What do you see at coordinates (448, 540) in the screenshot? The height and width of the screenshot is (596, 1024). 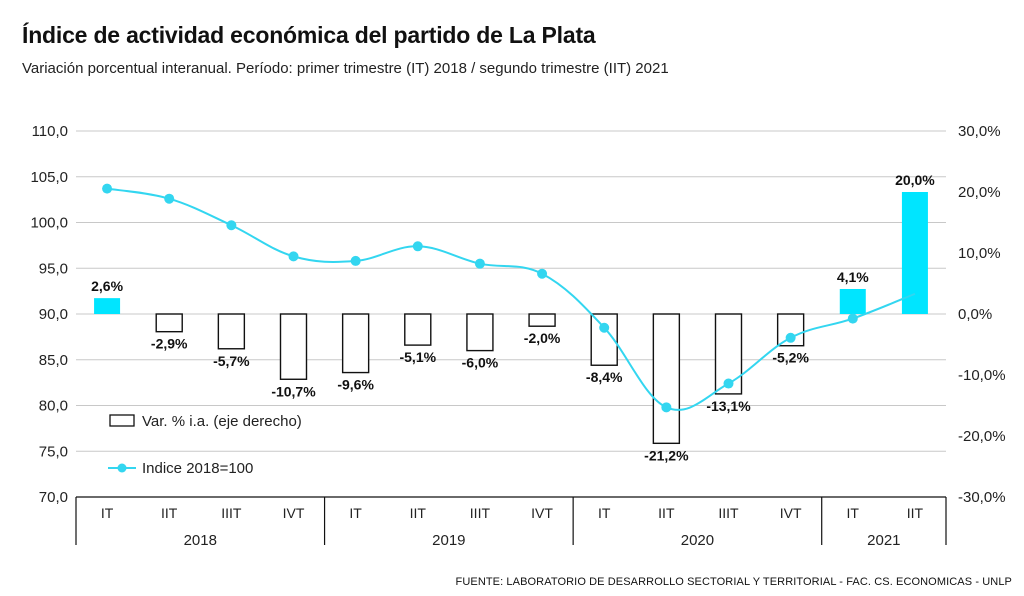 I see `year-label: 2019` at bounding box center [448, 540].